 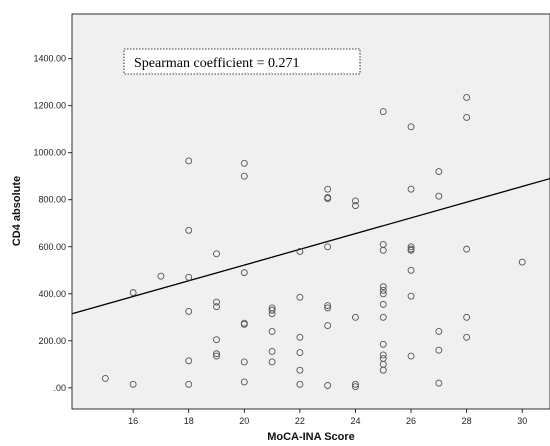 I want to click on y-tick-label: 1400.00, so click(x=49, y=59).